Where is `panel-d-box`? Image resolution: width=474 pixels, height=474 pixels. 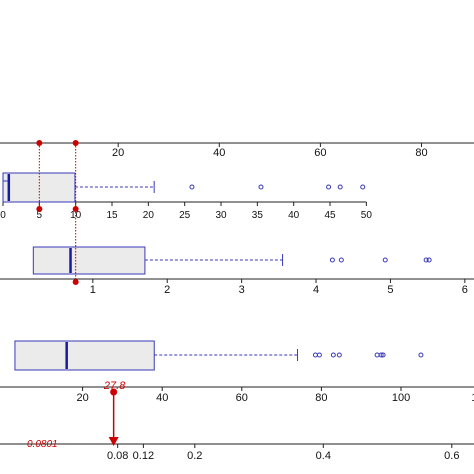
panel-d-box is located at coordinates (84, 355).